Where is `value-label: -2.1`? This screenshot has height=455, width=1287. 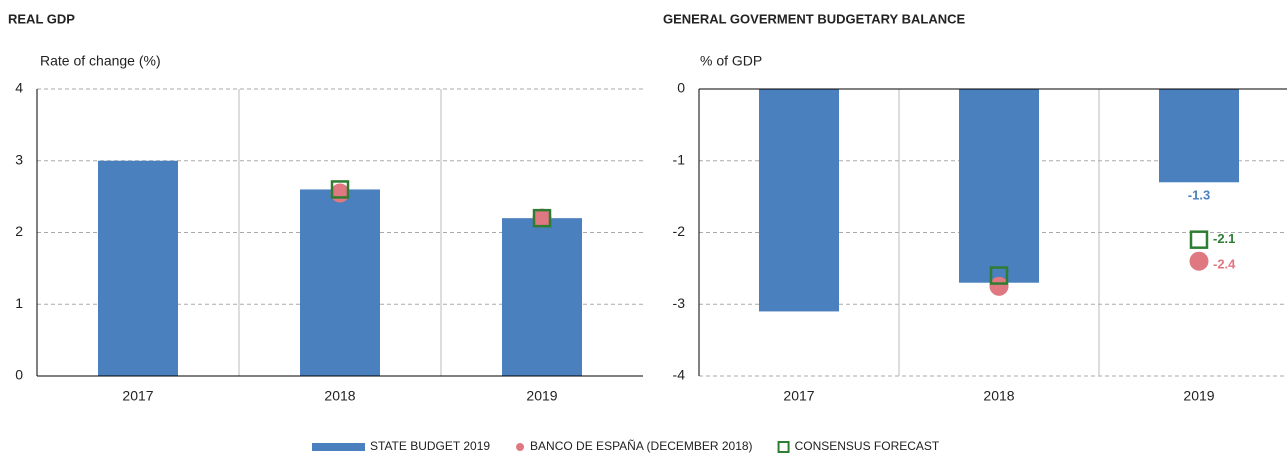
value-label: -2.1 is located at coordinates (1224, 238).